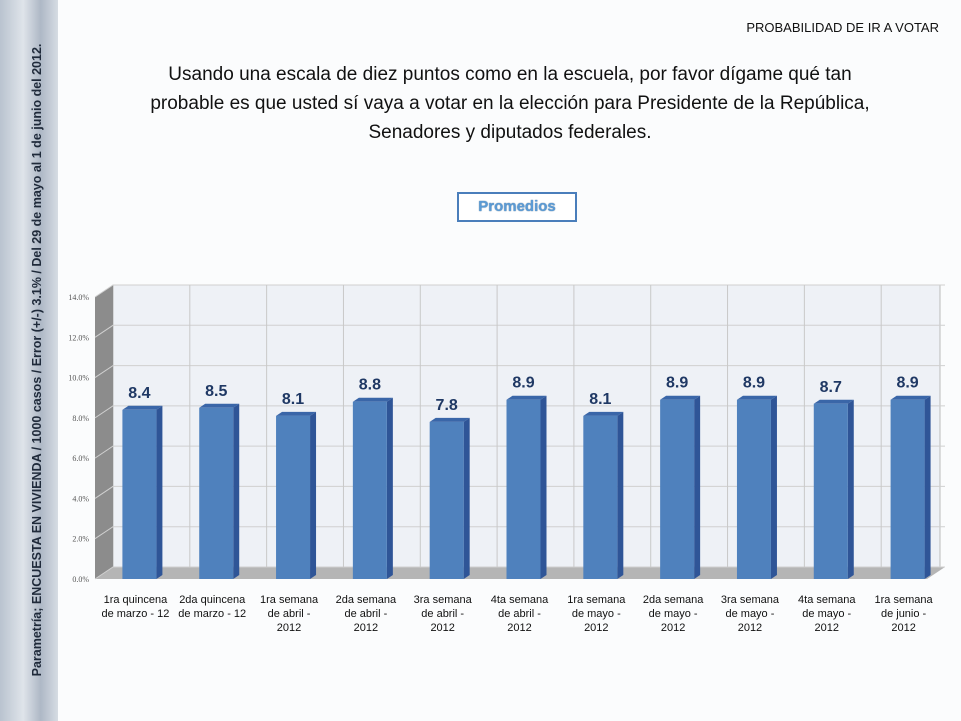 This screenshot has width=961, height=721. I want to click on data-label: 7.8, so click(447, 405).